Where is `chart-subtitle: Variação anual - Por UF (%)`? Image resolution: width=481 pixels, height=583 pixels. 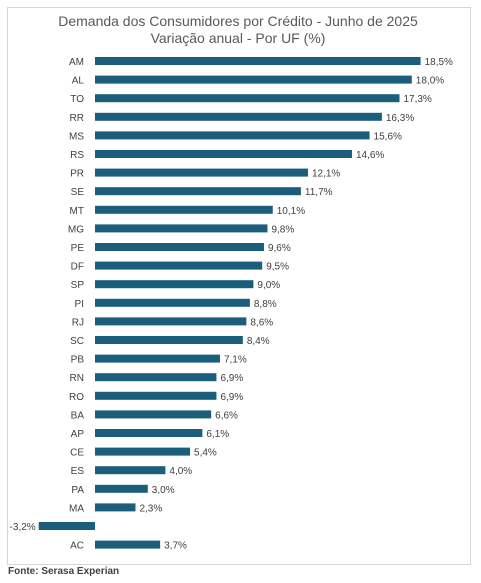
chart-subtitle: Variação anual - Por UF (%) is located at coordinates (238, 38).